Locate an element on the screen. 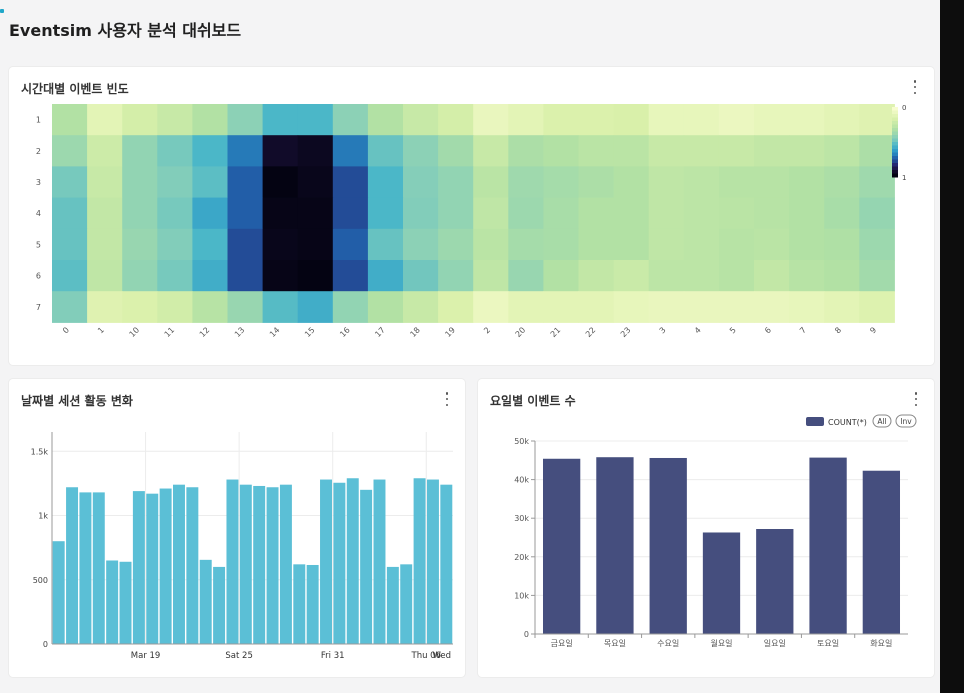 This screenshot has width=964, height=693. heatmap-x-tick-label: 15 is located at coordinates (310, 332).